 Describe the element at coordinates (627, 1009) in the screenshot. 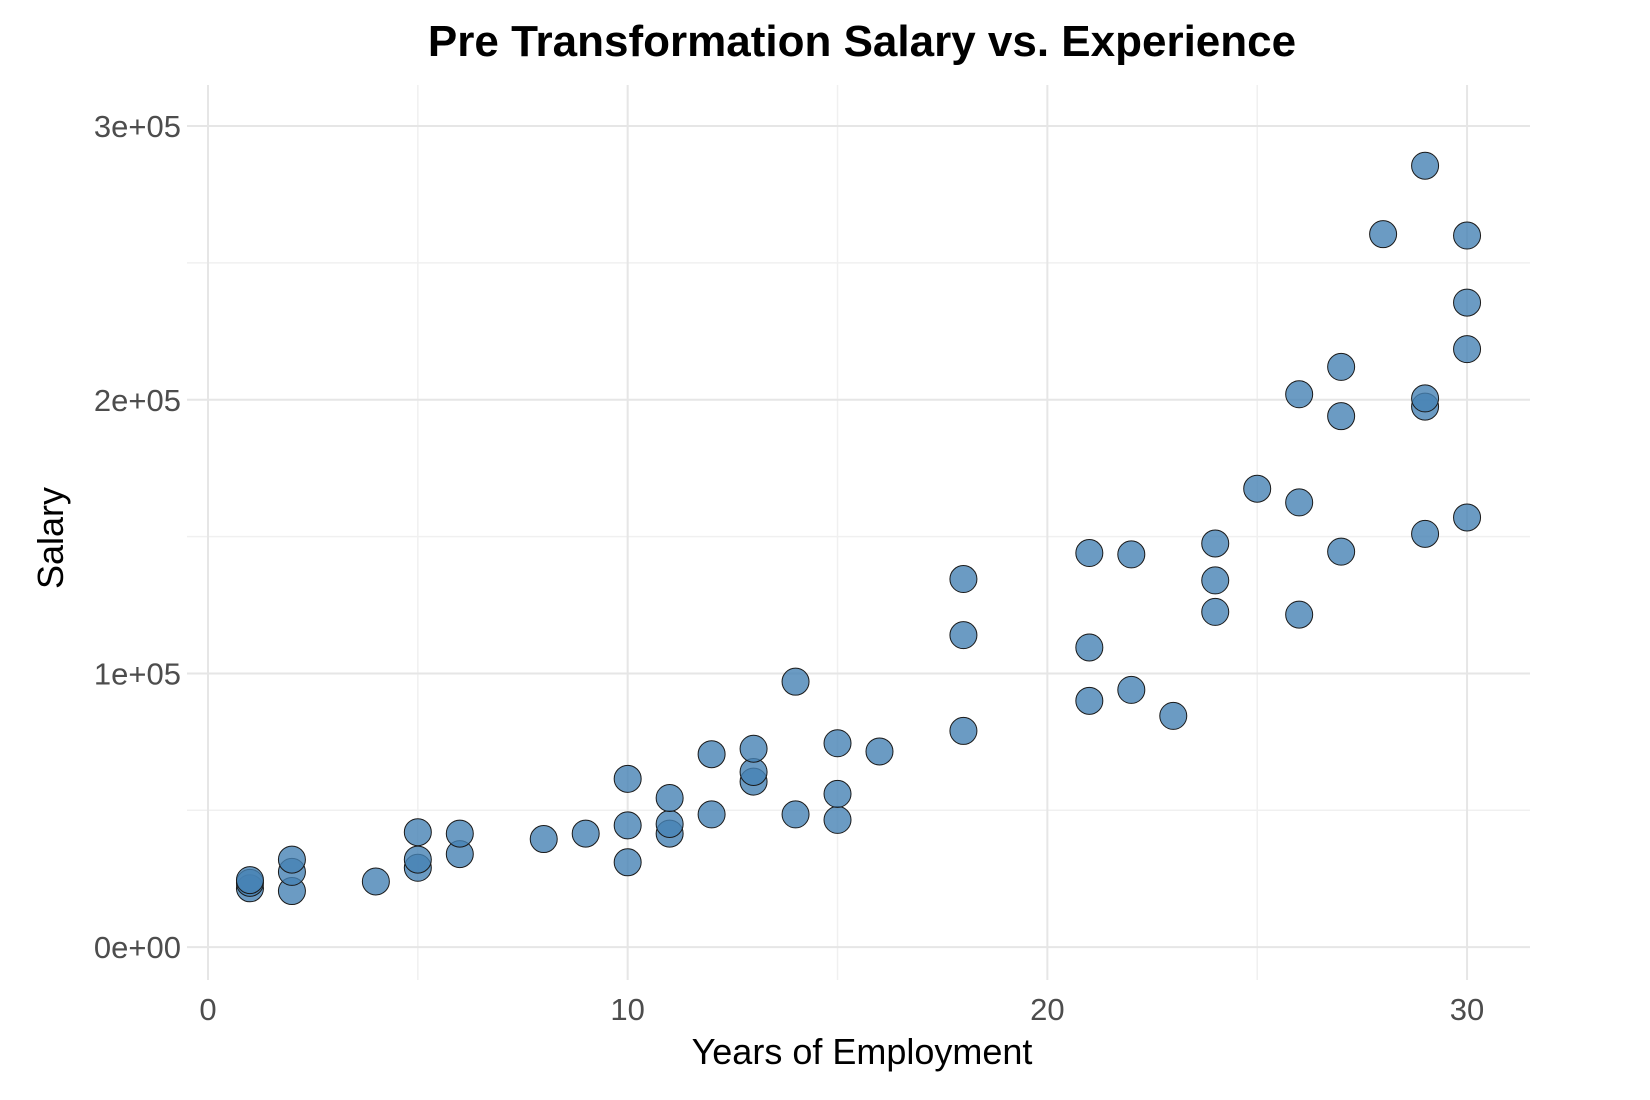

I see `x-tick-label: 10` at that location.